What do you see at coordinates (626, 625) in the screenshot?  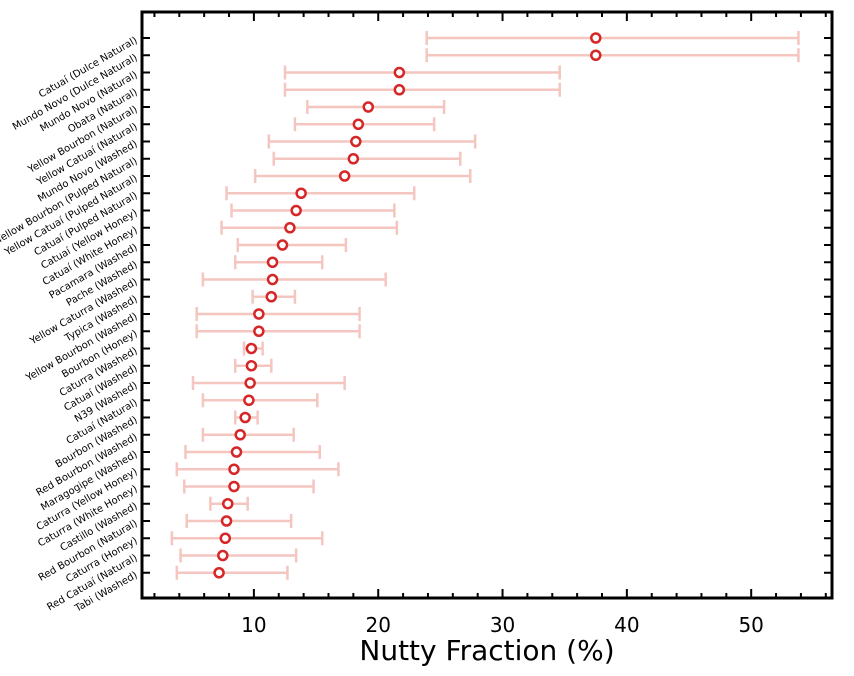 I see `x-tick-label: 40` at bounding box center [626, 625].